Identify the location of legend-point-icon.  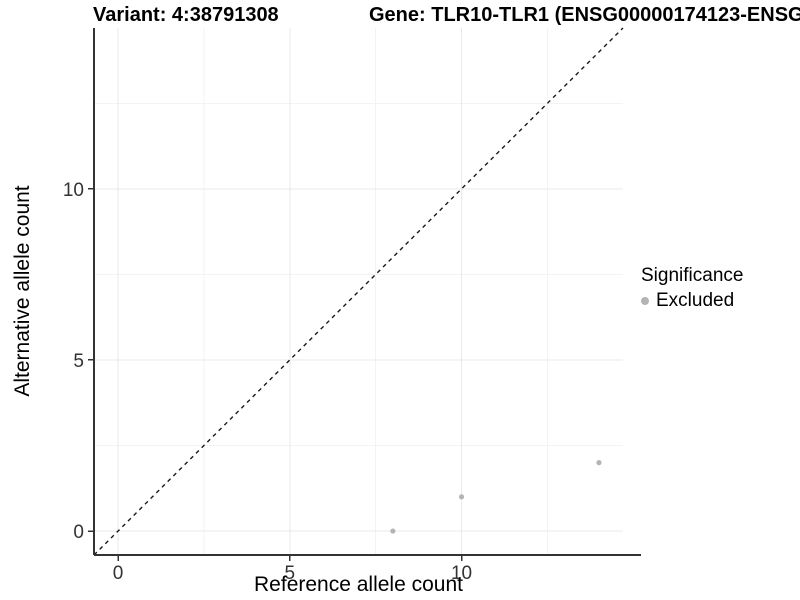
(645, 301).